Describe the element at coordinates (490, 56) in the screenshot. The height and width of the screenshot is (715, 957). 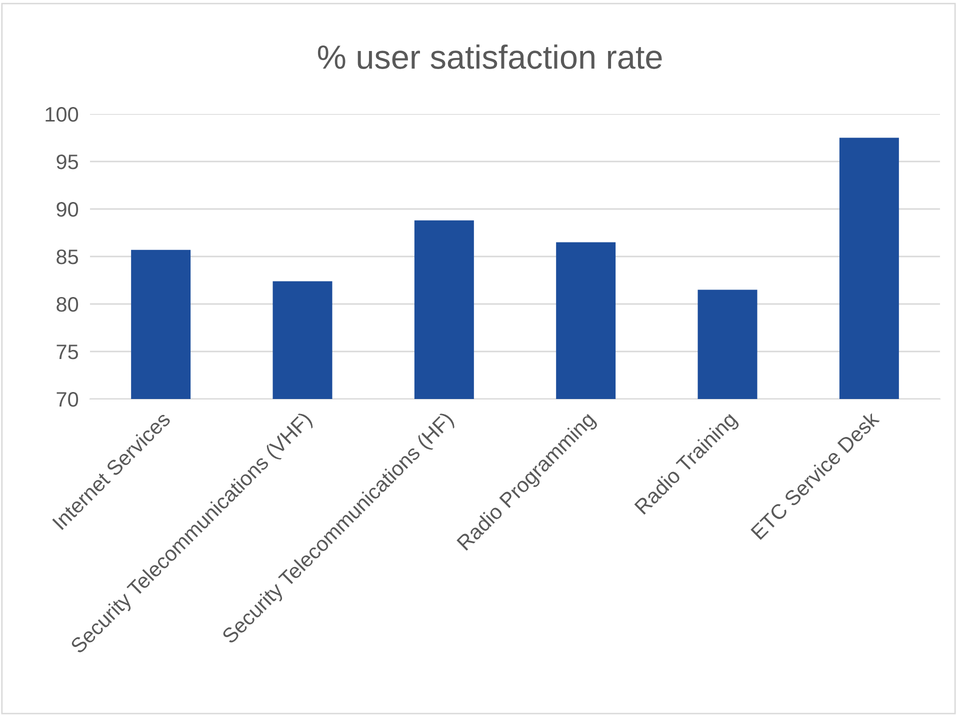
I see `chart-title: % user satisfaction rate` at that location.